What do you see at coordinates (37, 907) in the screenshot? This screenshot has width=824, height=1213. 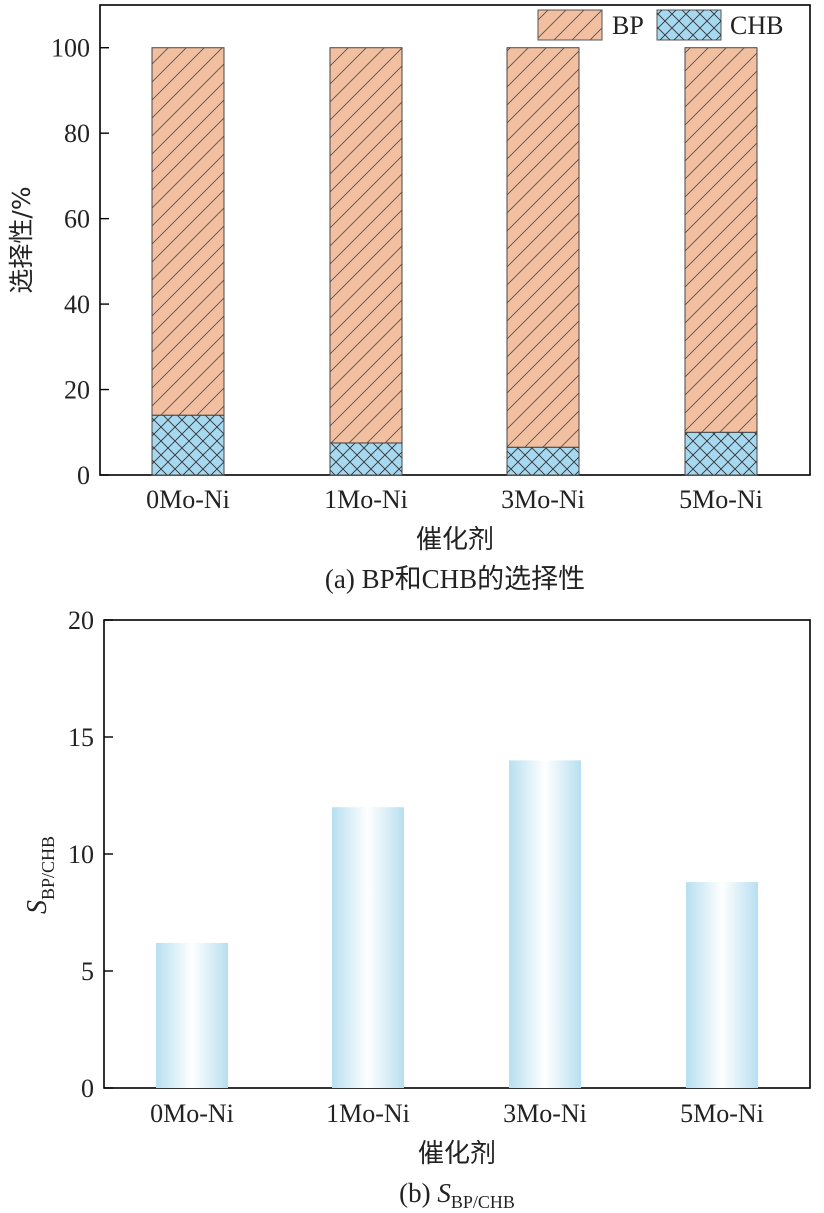 I see `chart-b-ylabel-main: S` at bounding box center [37, 907].